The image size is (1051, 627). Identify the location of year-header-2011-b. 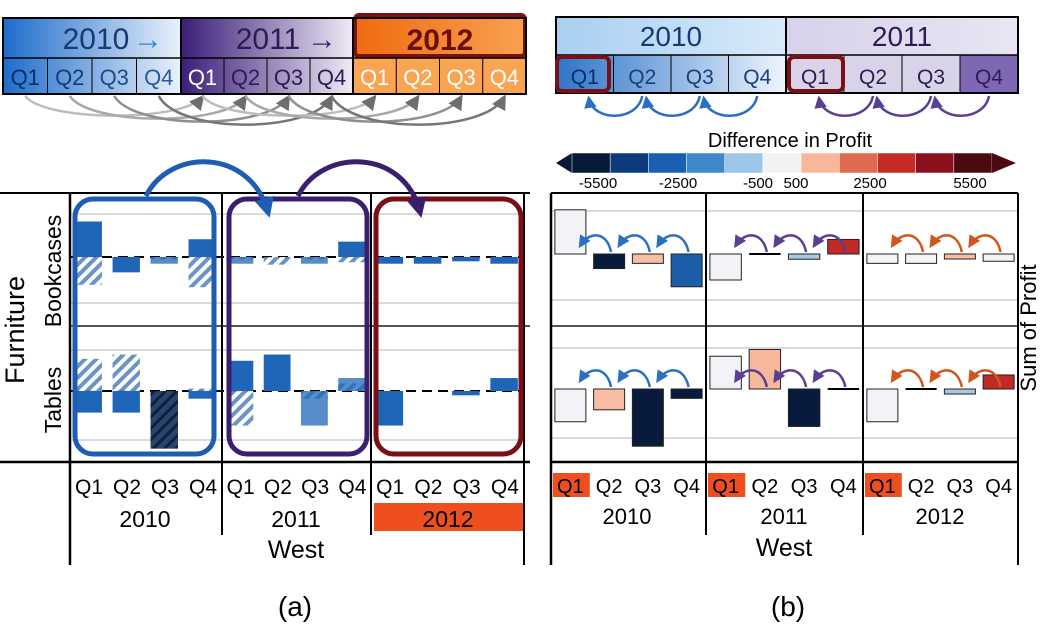
(902, 36).